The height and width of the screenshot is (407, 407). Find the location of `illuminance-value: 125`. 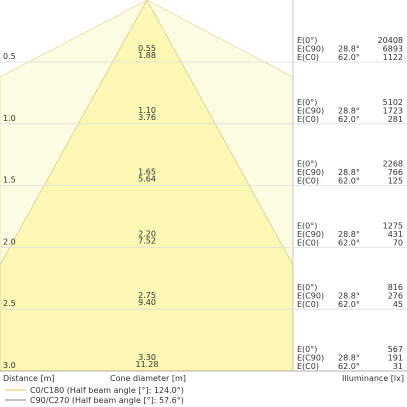

illuminance-value: 125 is located at coordinates (395, 181).